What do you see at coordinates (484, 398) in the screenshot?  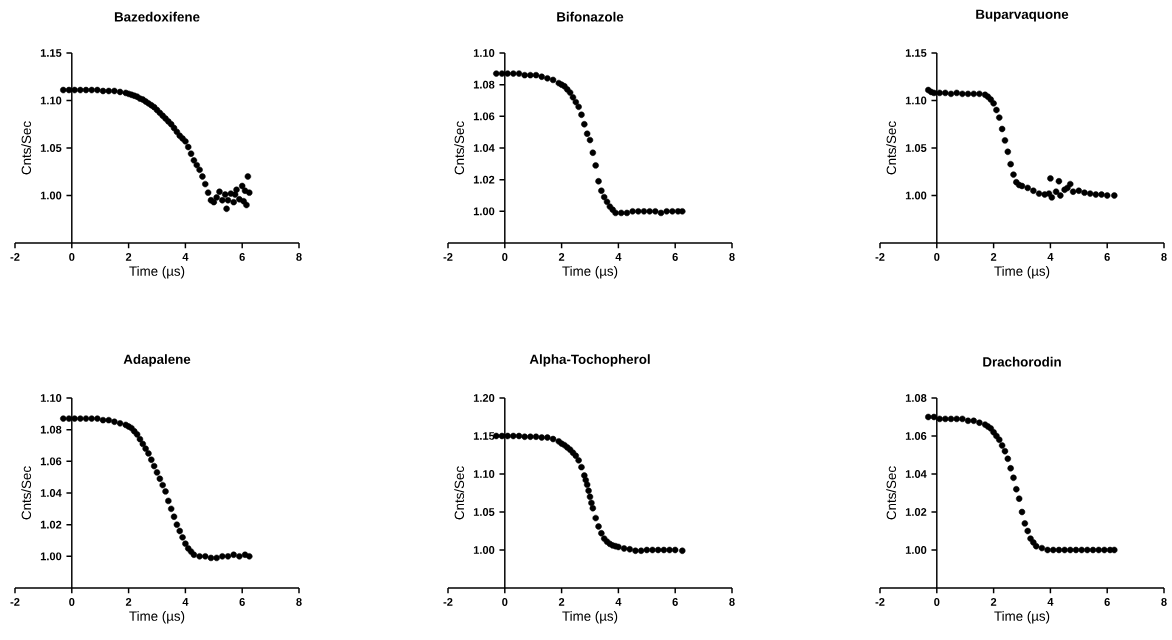 I see `y-tick-label: 1.20` at bounding box center [484, 398].